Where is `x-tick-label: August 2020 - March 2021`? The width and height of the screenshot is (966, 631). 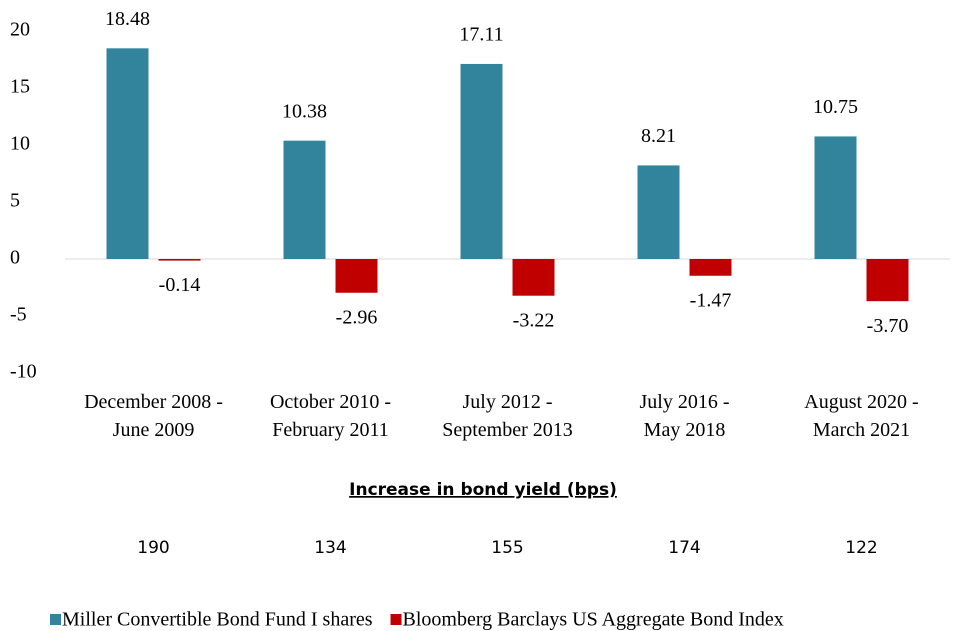
x-tick-label: August 2020 - March 2021 is located at coordinates (861, 416).